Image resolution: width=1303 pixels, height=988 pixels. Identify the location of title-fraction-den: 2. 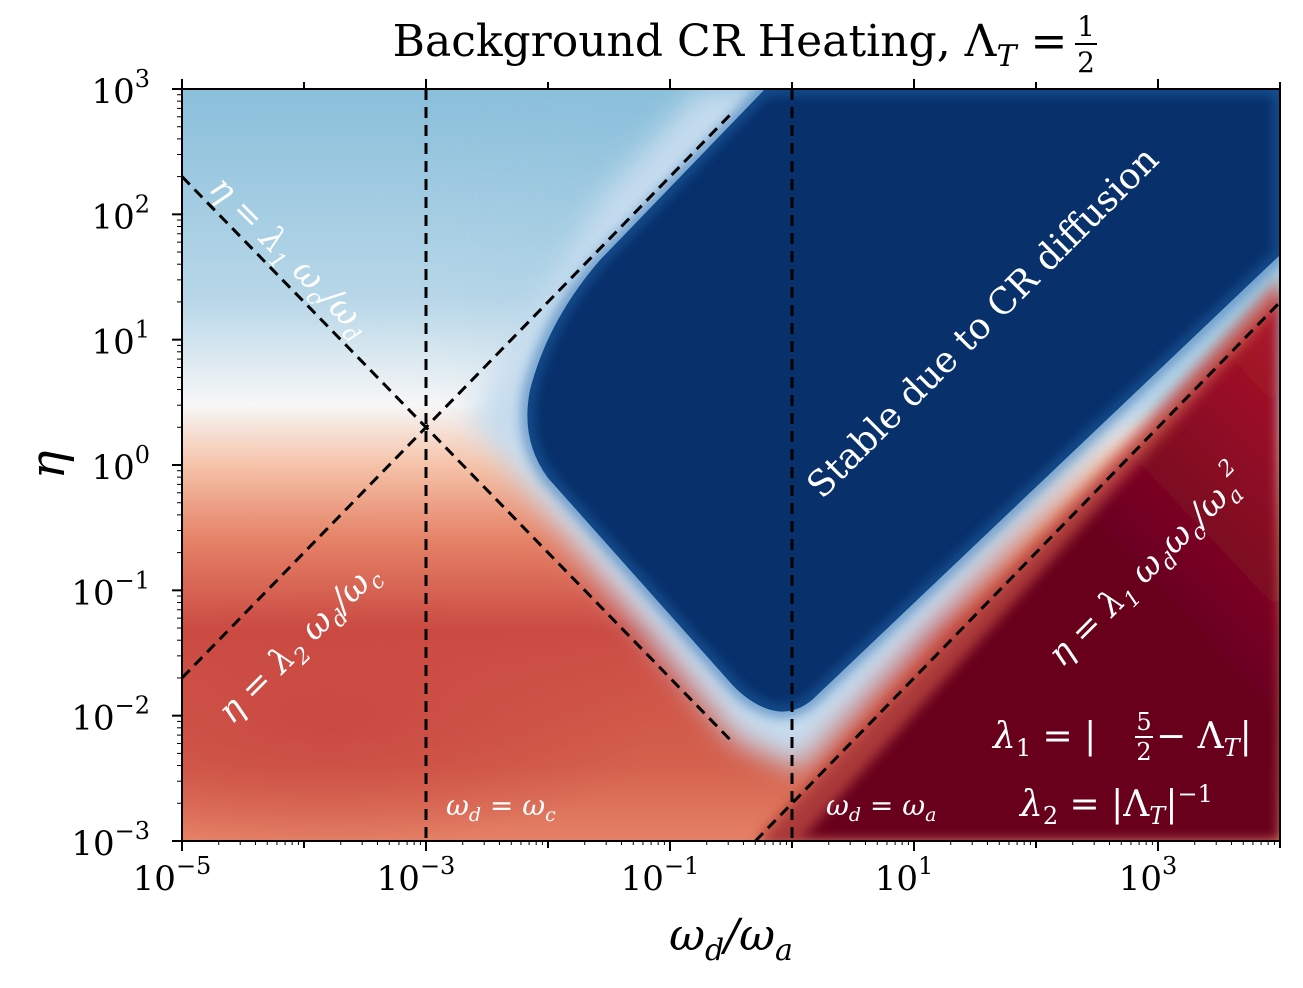
(1086, 62).